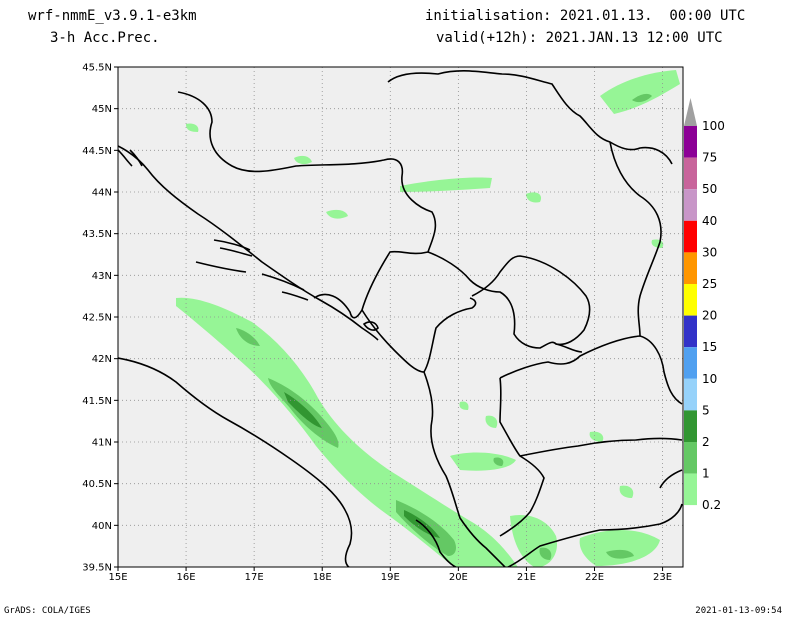 Image resolution: width=800 pixels, height=618 pixels. What do you see at coordinates (635, 239) in the screenshot?
I see `bulgaria-border` at bounding box center [635, 239].